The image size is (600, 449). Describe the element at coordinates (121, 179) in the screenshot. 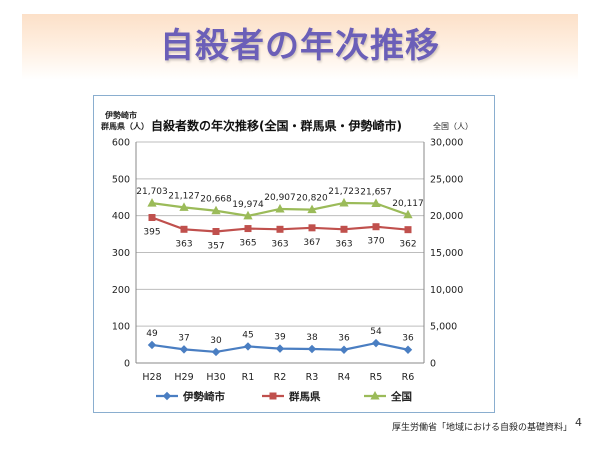

I see `left-tick-label: 500` at that location.